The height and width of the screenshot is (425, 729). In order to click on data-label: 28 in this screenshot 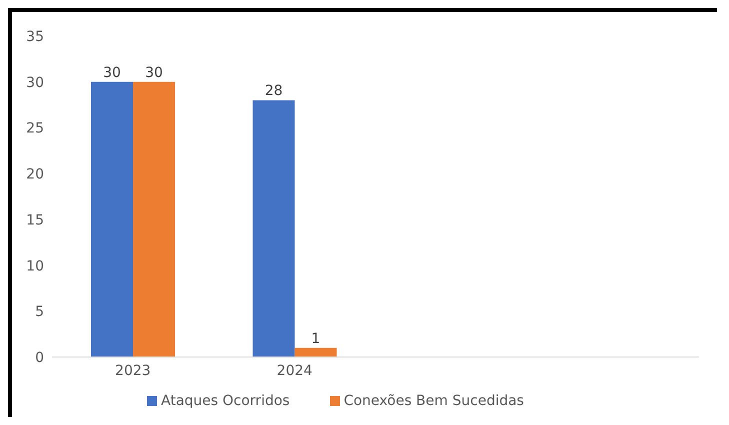, I will do `click(273, 91)`.